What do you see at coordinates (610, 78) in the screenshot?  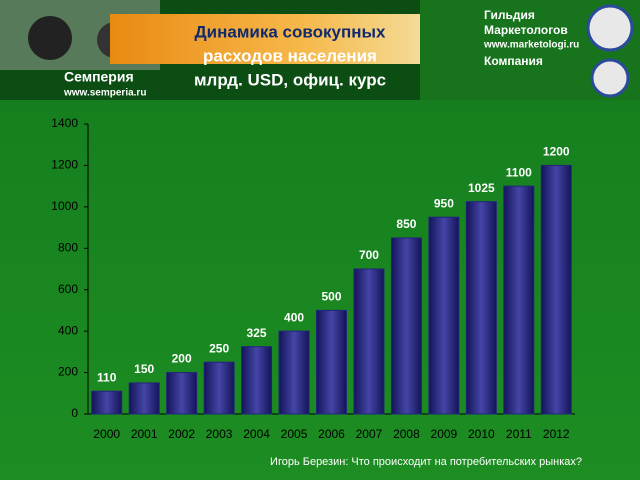 I see `semperia-seal` at bounding box center [610, 78].